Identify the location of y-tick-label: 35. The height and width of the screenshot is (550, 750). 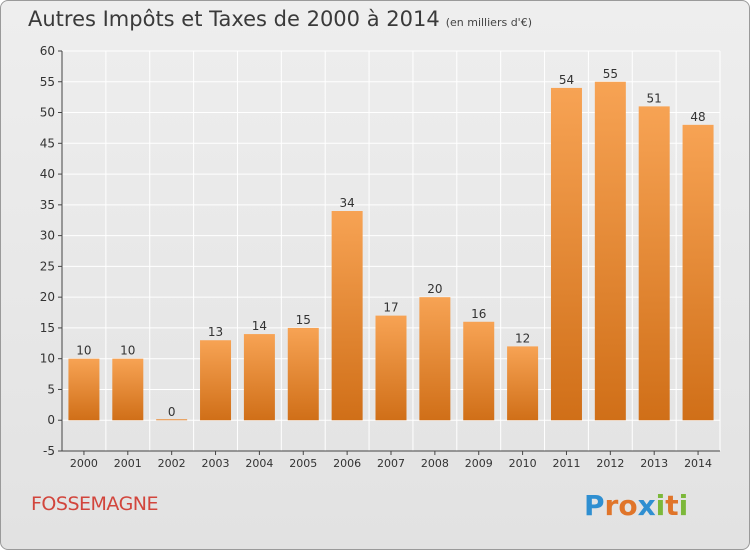
(47, 205).